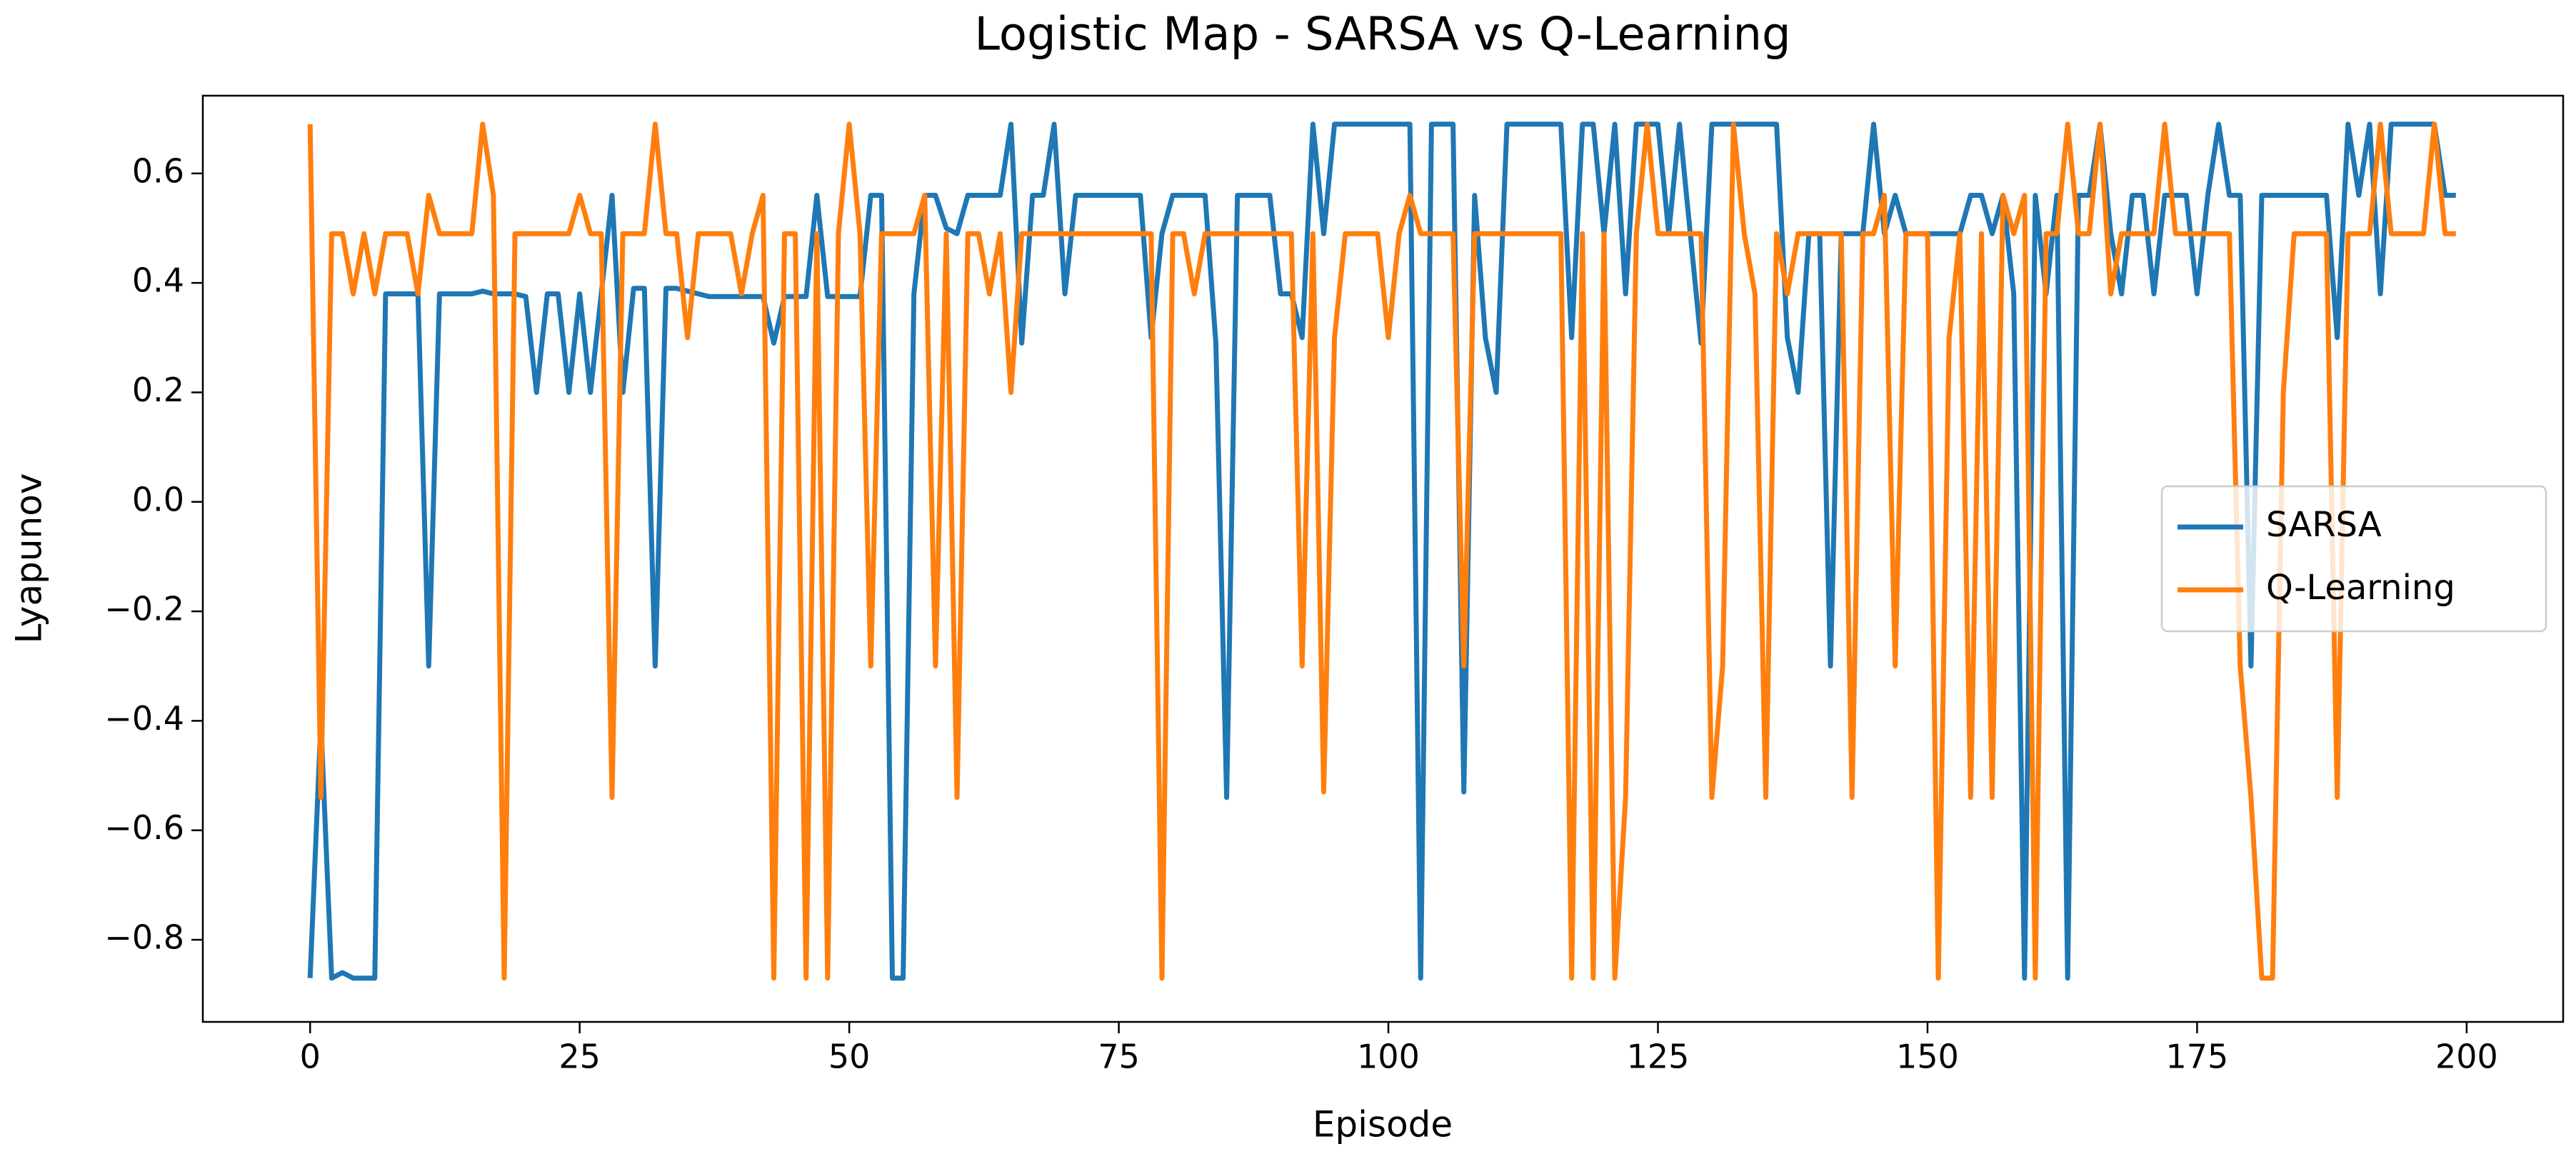 This screenshot has width=2576, height=1159. What do you see at coordinates (2353, 559) in the screenshot?
I see `legend-box` at bounding box center [2353, 559].